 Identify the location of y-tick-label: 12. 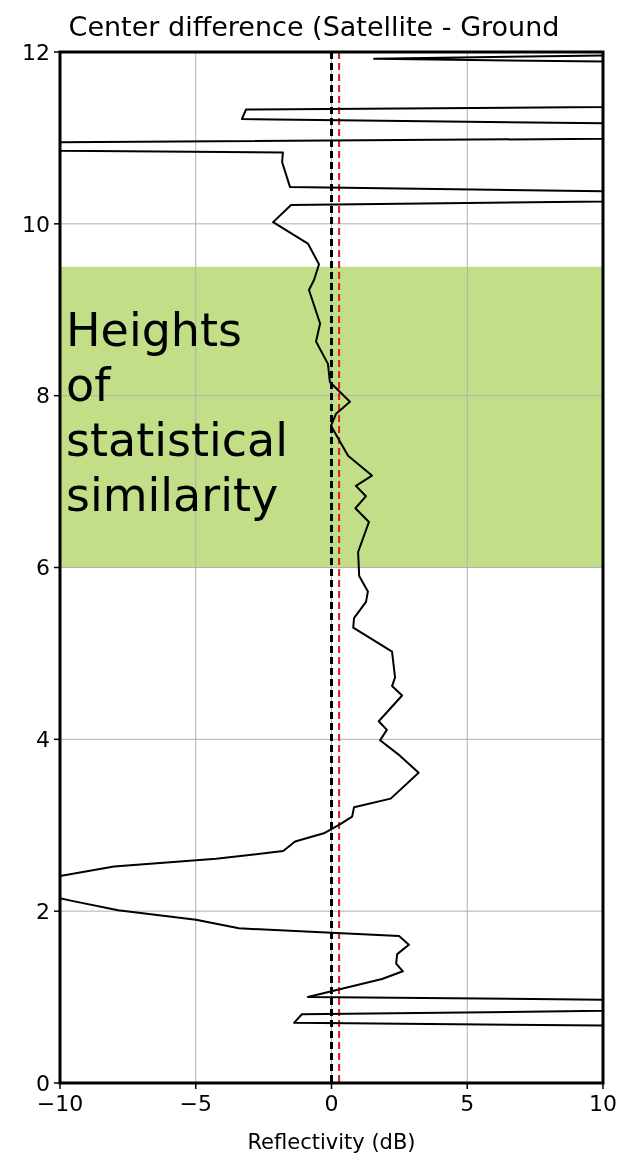
(36, 52).